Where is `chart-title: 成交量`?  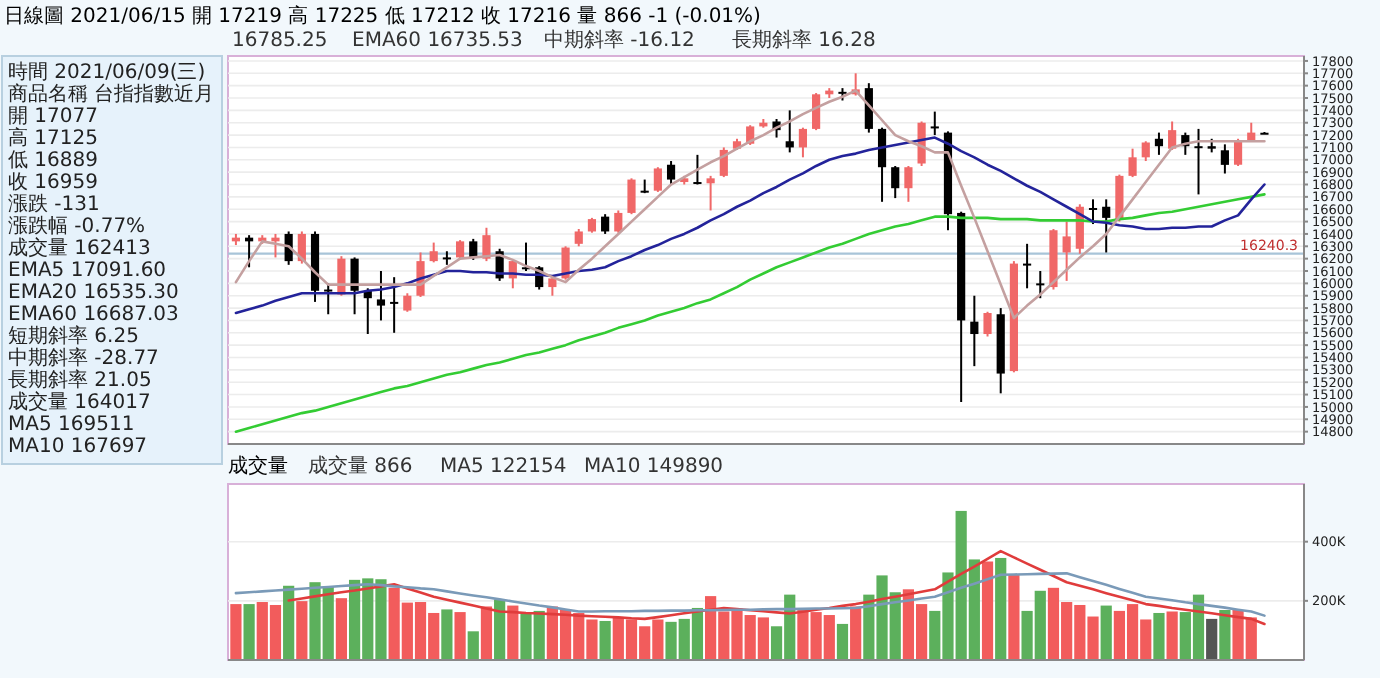 chart-title: 成交量 is located at coordinates (258, 466).